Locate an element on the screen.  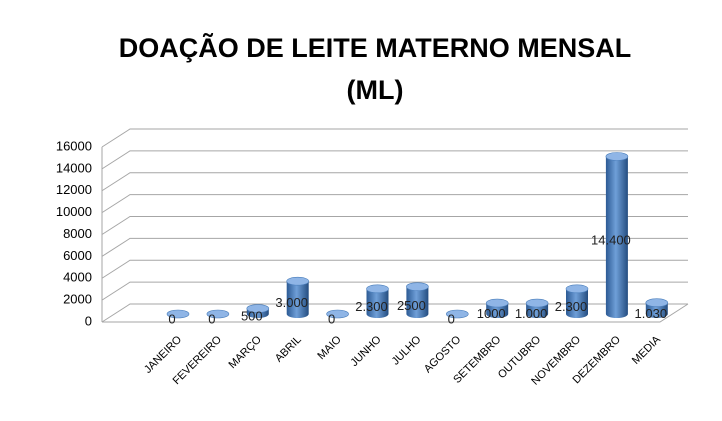
value-label: 1000 is located at coordinates (491, 313).